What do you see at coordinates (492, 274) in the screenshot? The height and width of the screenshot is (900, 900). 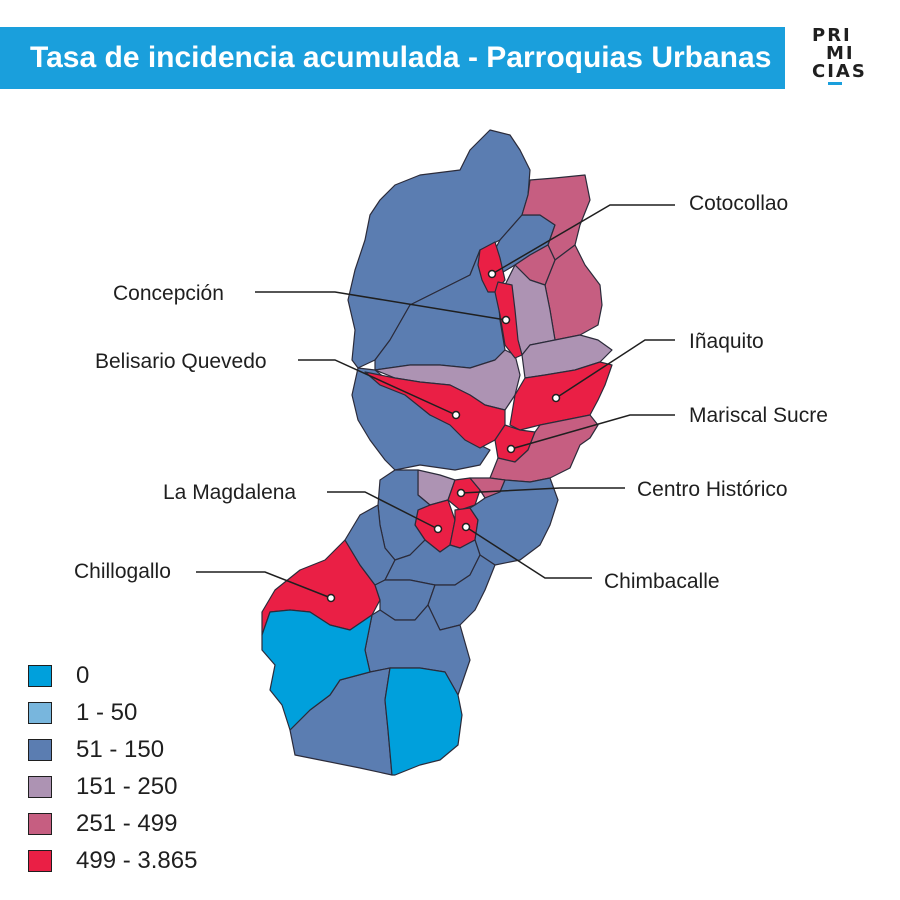 I see `dot-cotocollao` at bounding box center [492, 274].